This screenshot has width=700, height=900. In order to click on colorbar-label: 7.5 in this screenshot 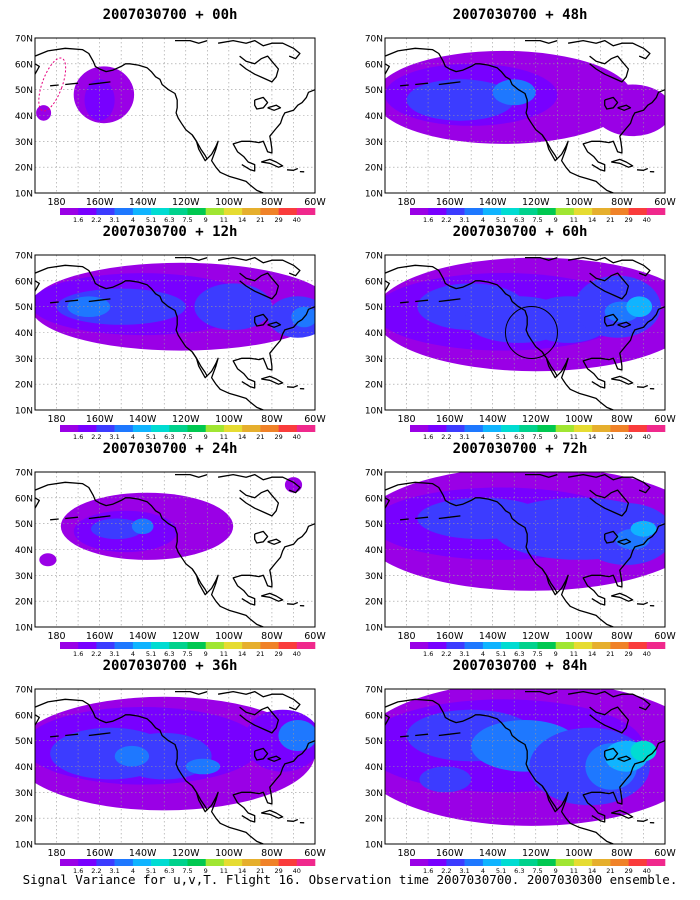, I will do `click(537, 870)`.